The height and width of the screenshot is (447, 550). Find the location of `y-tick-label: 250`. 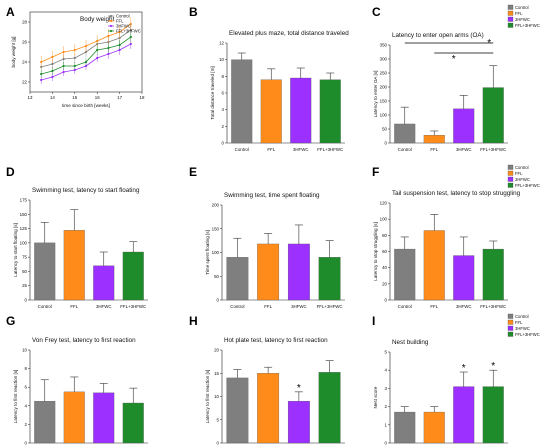

y-tick-label: 250 is located at coordinates (384, 73).